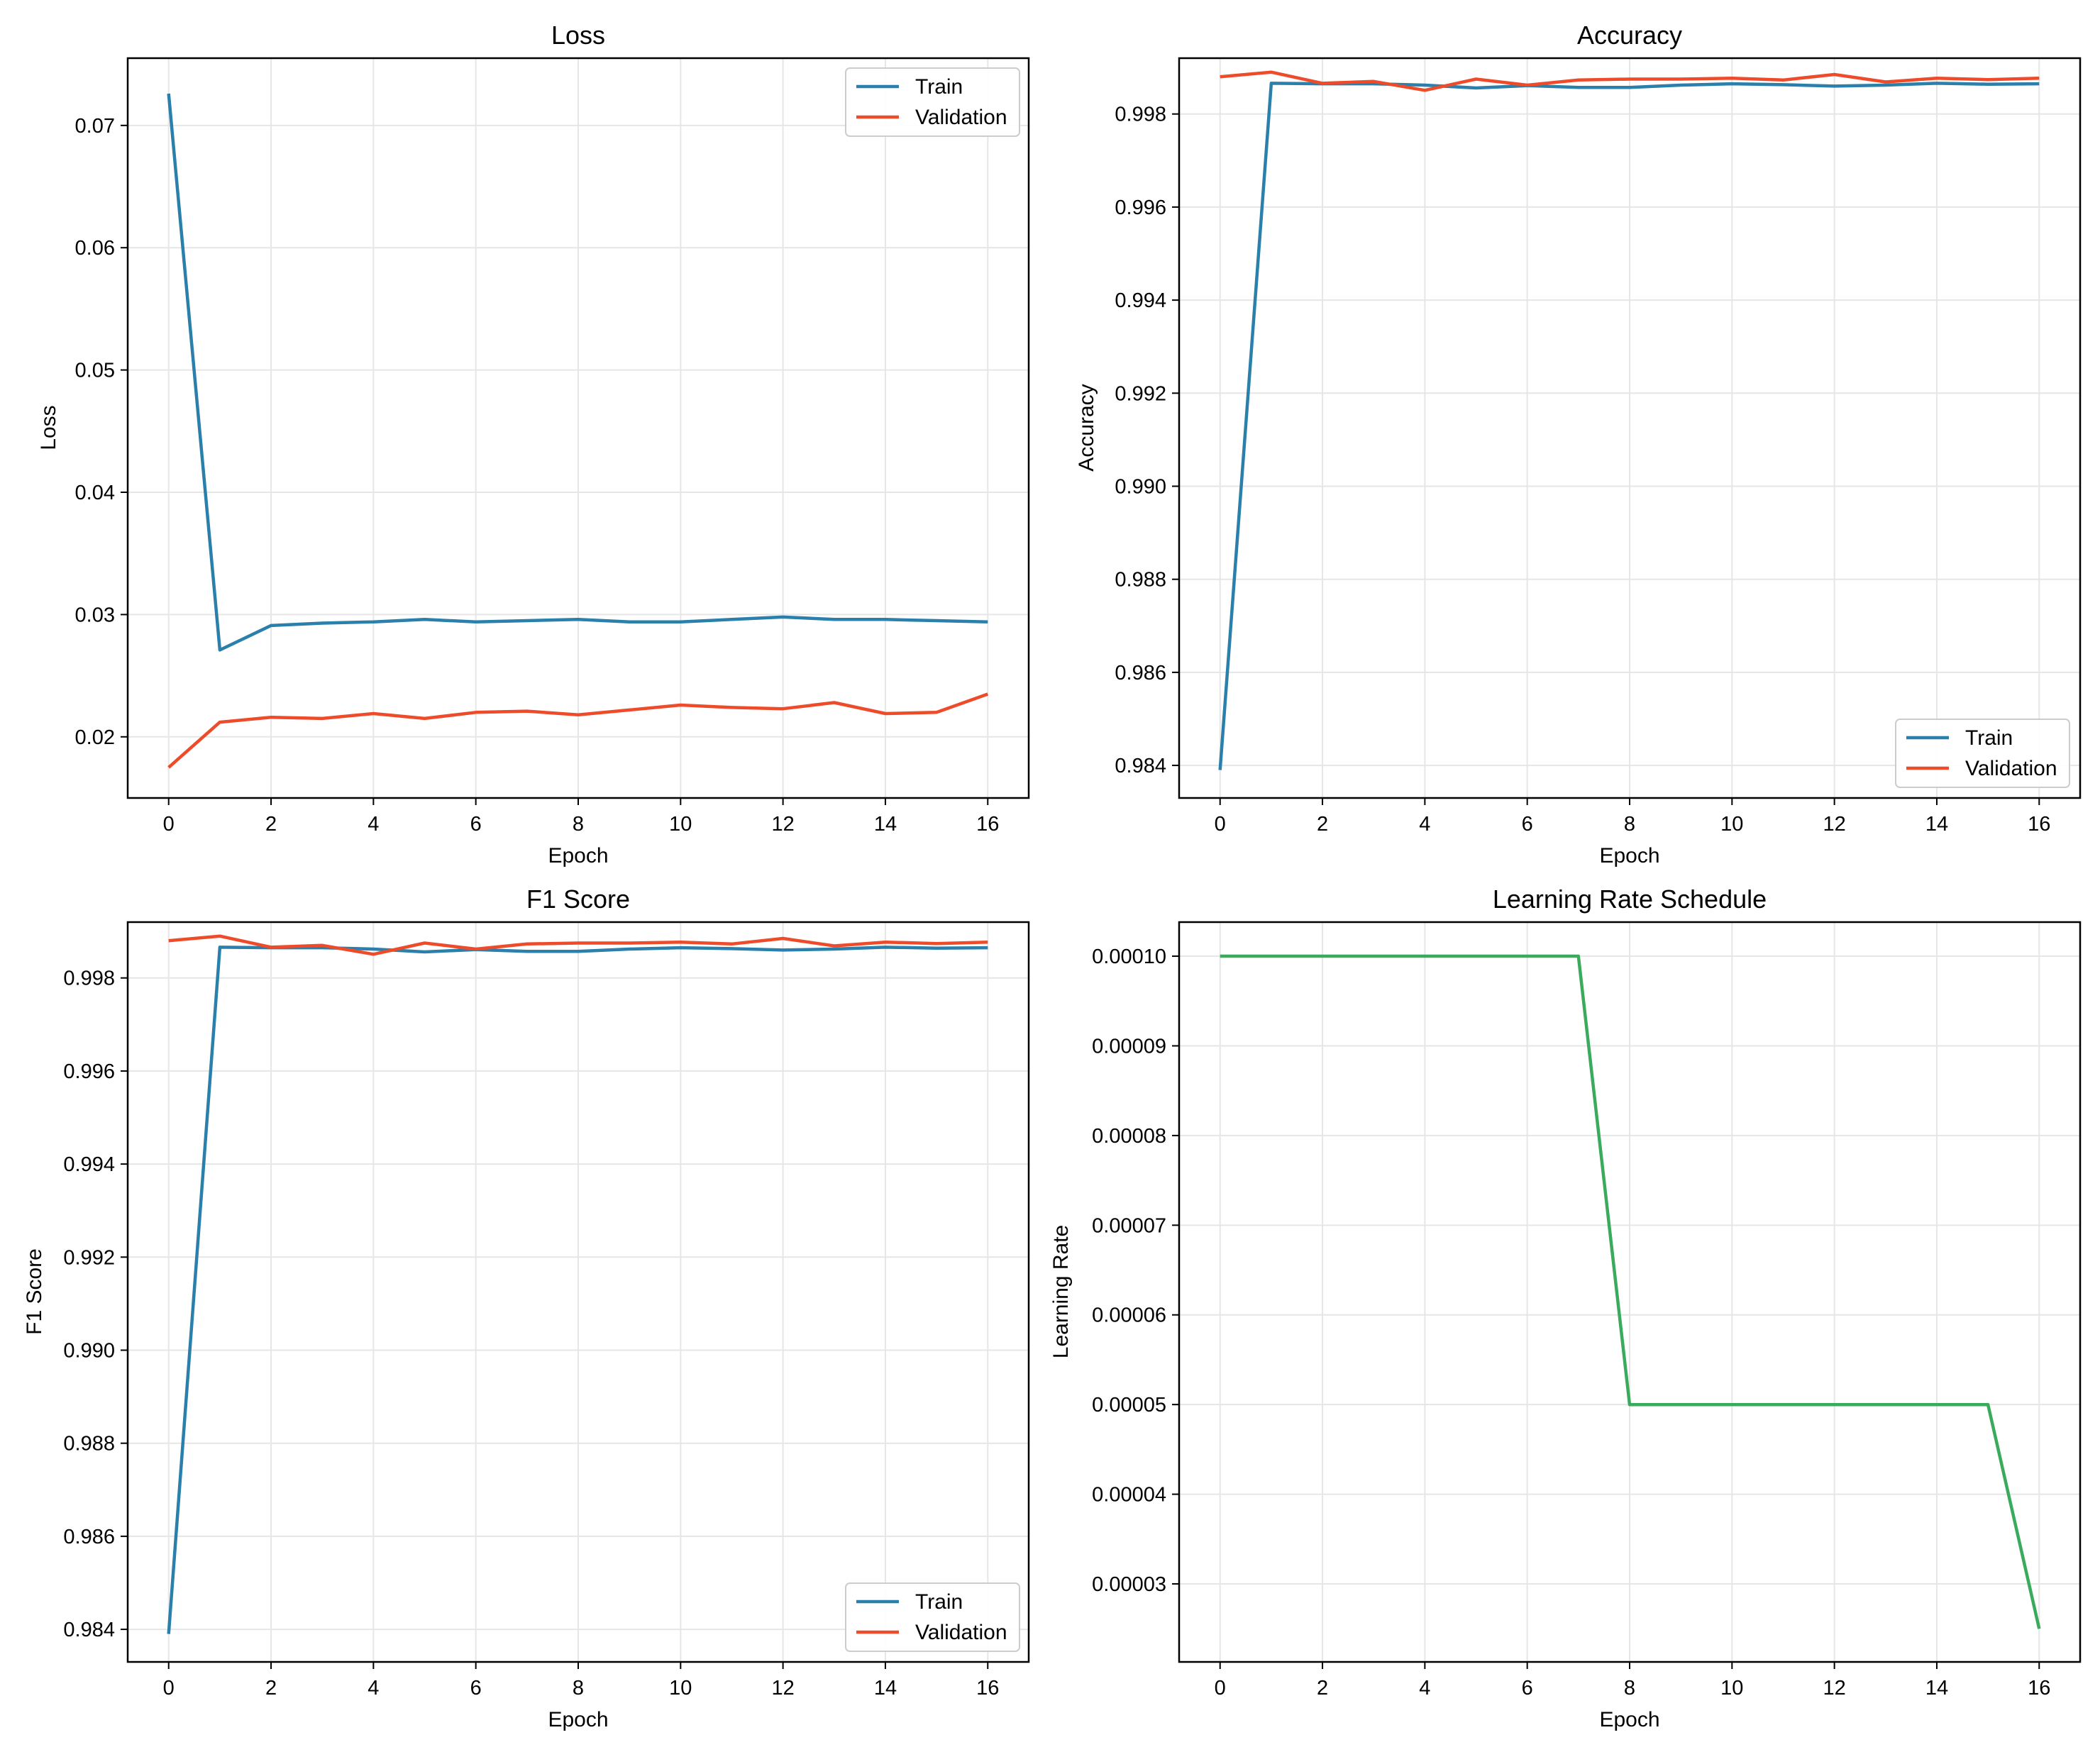  What do you see at coordinates (48, 427) in the screenshot?
I see `y-axis-label: Loss` at bounding box center [48, 427].